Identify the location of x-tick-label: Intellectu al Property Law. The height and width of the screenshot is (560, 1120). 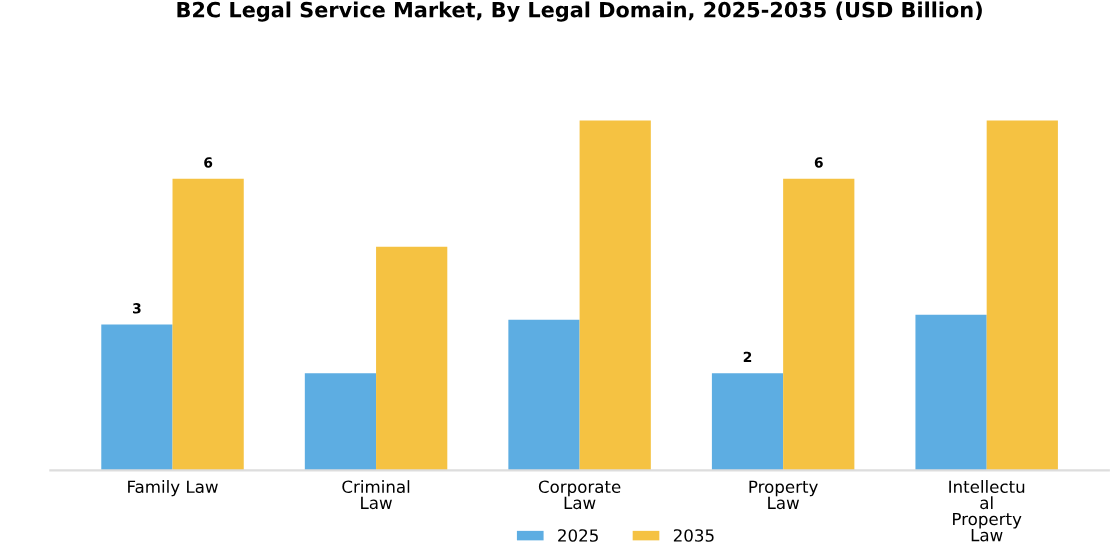
(987, 511).